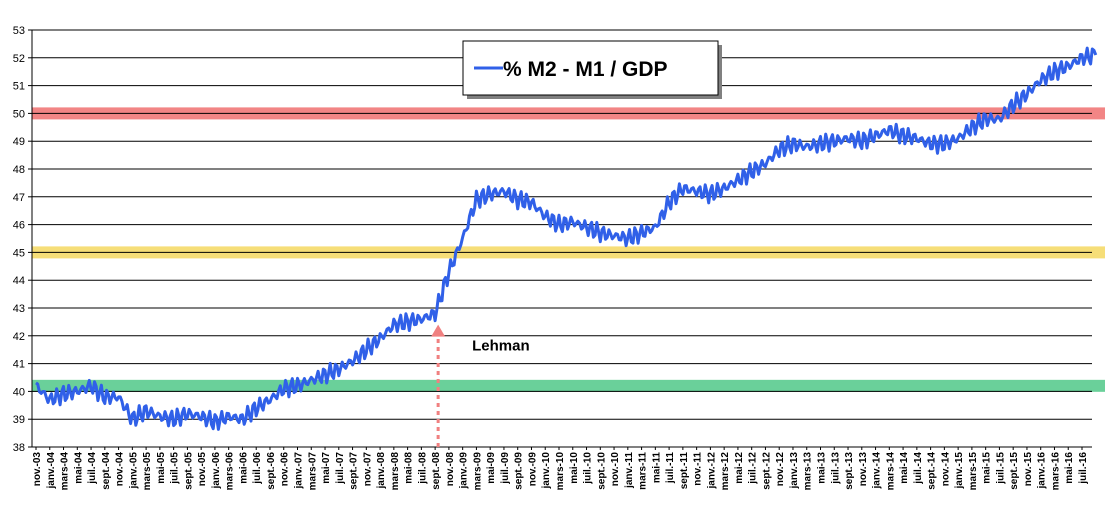  What do you see at coordinates (19, 114) in the screenshot?
I see `y-tick-label: 50` at bounding box center [19, 114].